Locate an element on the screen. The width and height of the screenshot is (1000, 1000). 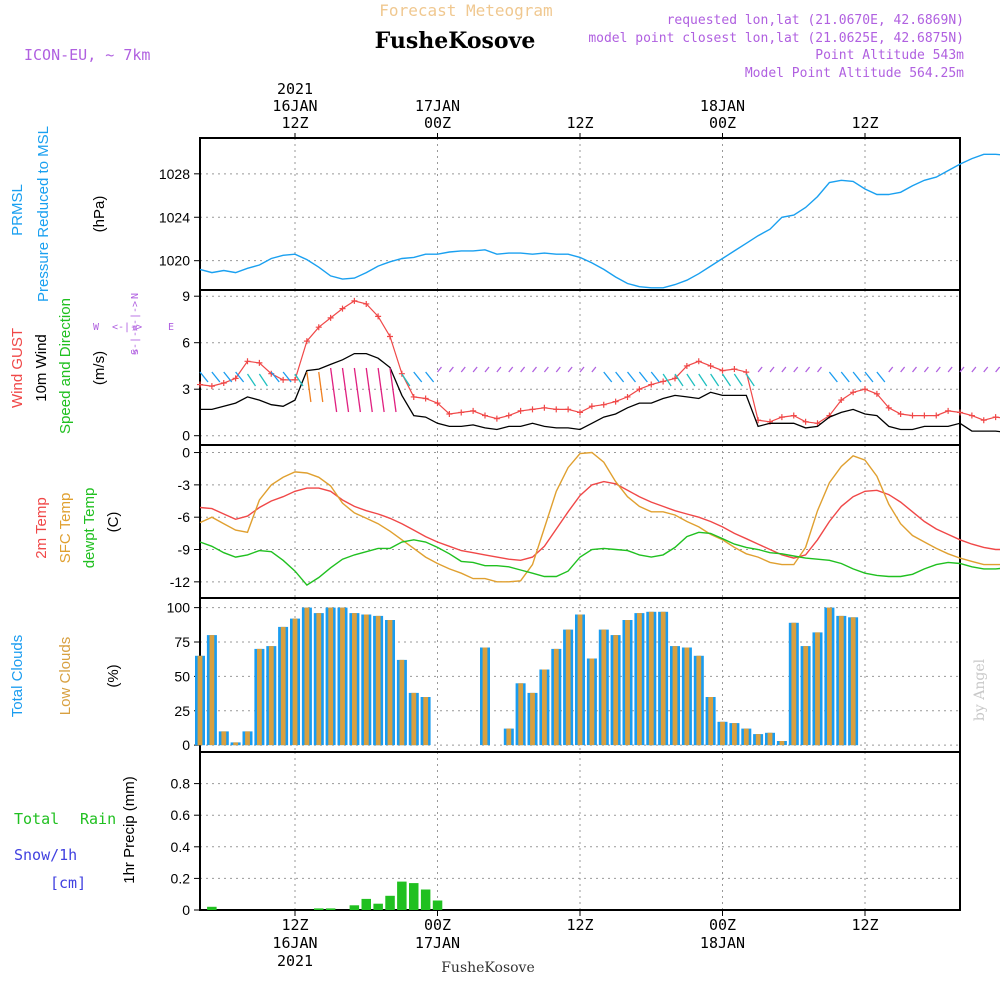
wind-unit: (m/s) is located at coordinates (99, 368).